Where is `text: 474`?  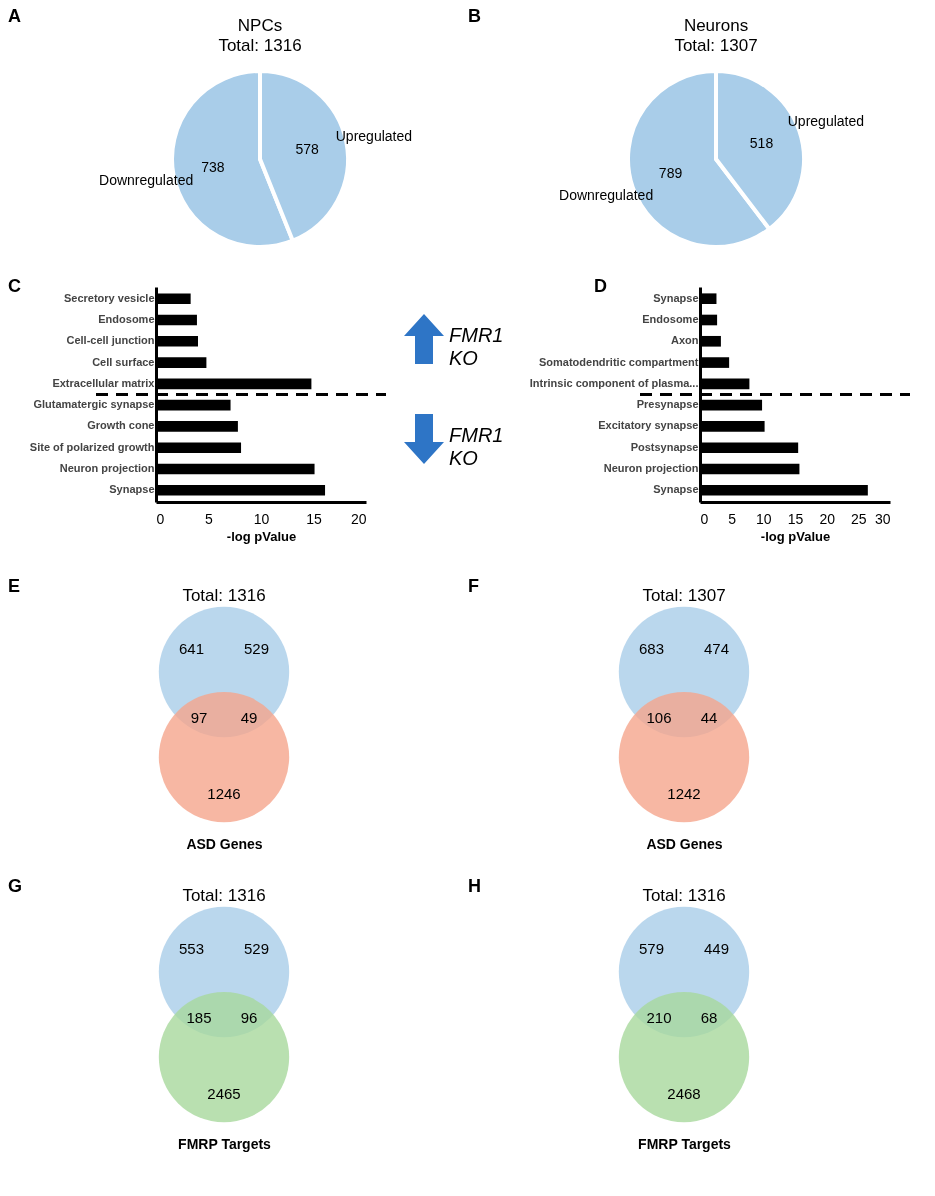 text: 474 is located at coordinates (716, 648).